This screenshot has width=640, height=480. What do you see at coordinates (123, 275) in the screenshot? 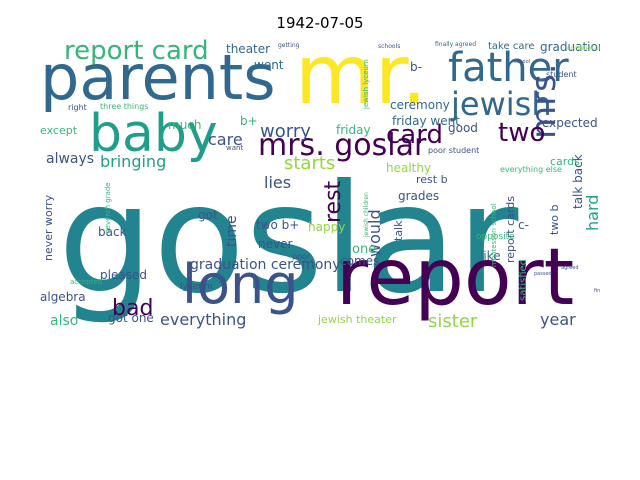
I see `word-pleased: pleased` at bounding box center [123, 275].